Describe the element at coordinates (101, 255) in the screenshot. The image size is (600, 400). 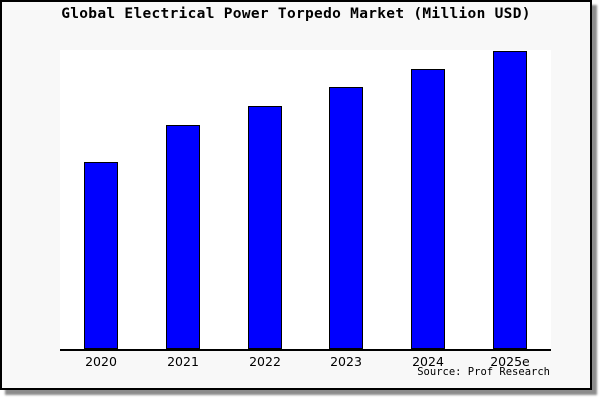
I see `bar-2020` at that location.